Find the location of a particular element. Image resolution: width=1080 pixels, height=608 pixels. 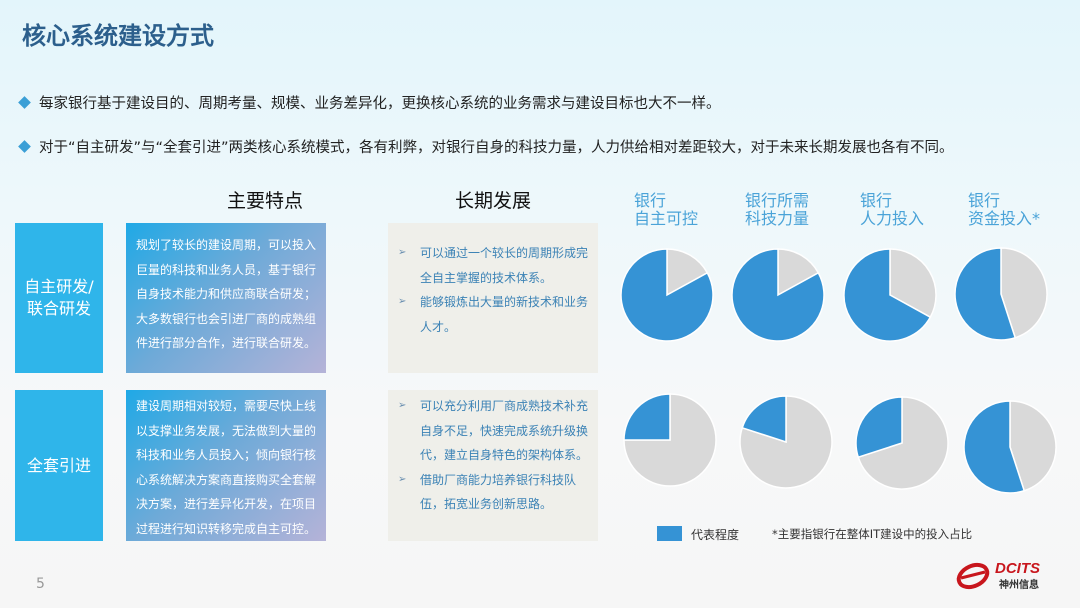

logo-icon: DCITS 神州信息 is located at coordinates (998, 575).